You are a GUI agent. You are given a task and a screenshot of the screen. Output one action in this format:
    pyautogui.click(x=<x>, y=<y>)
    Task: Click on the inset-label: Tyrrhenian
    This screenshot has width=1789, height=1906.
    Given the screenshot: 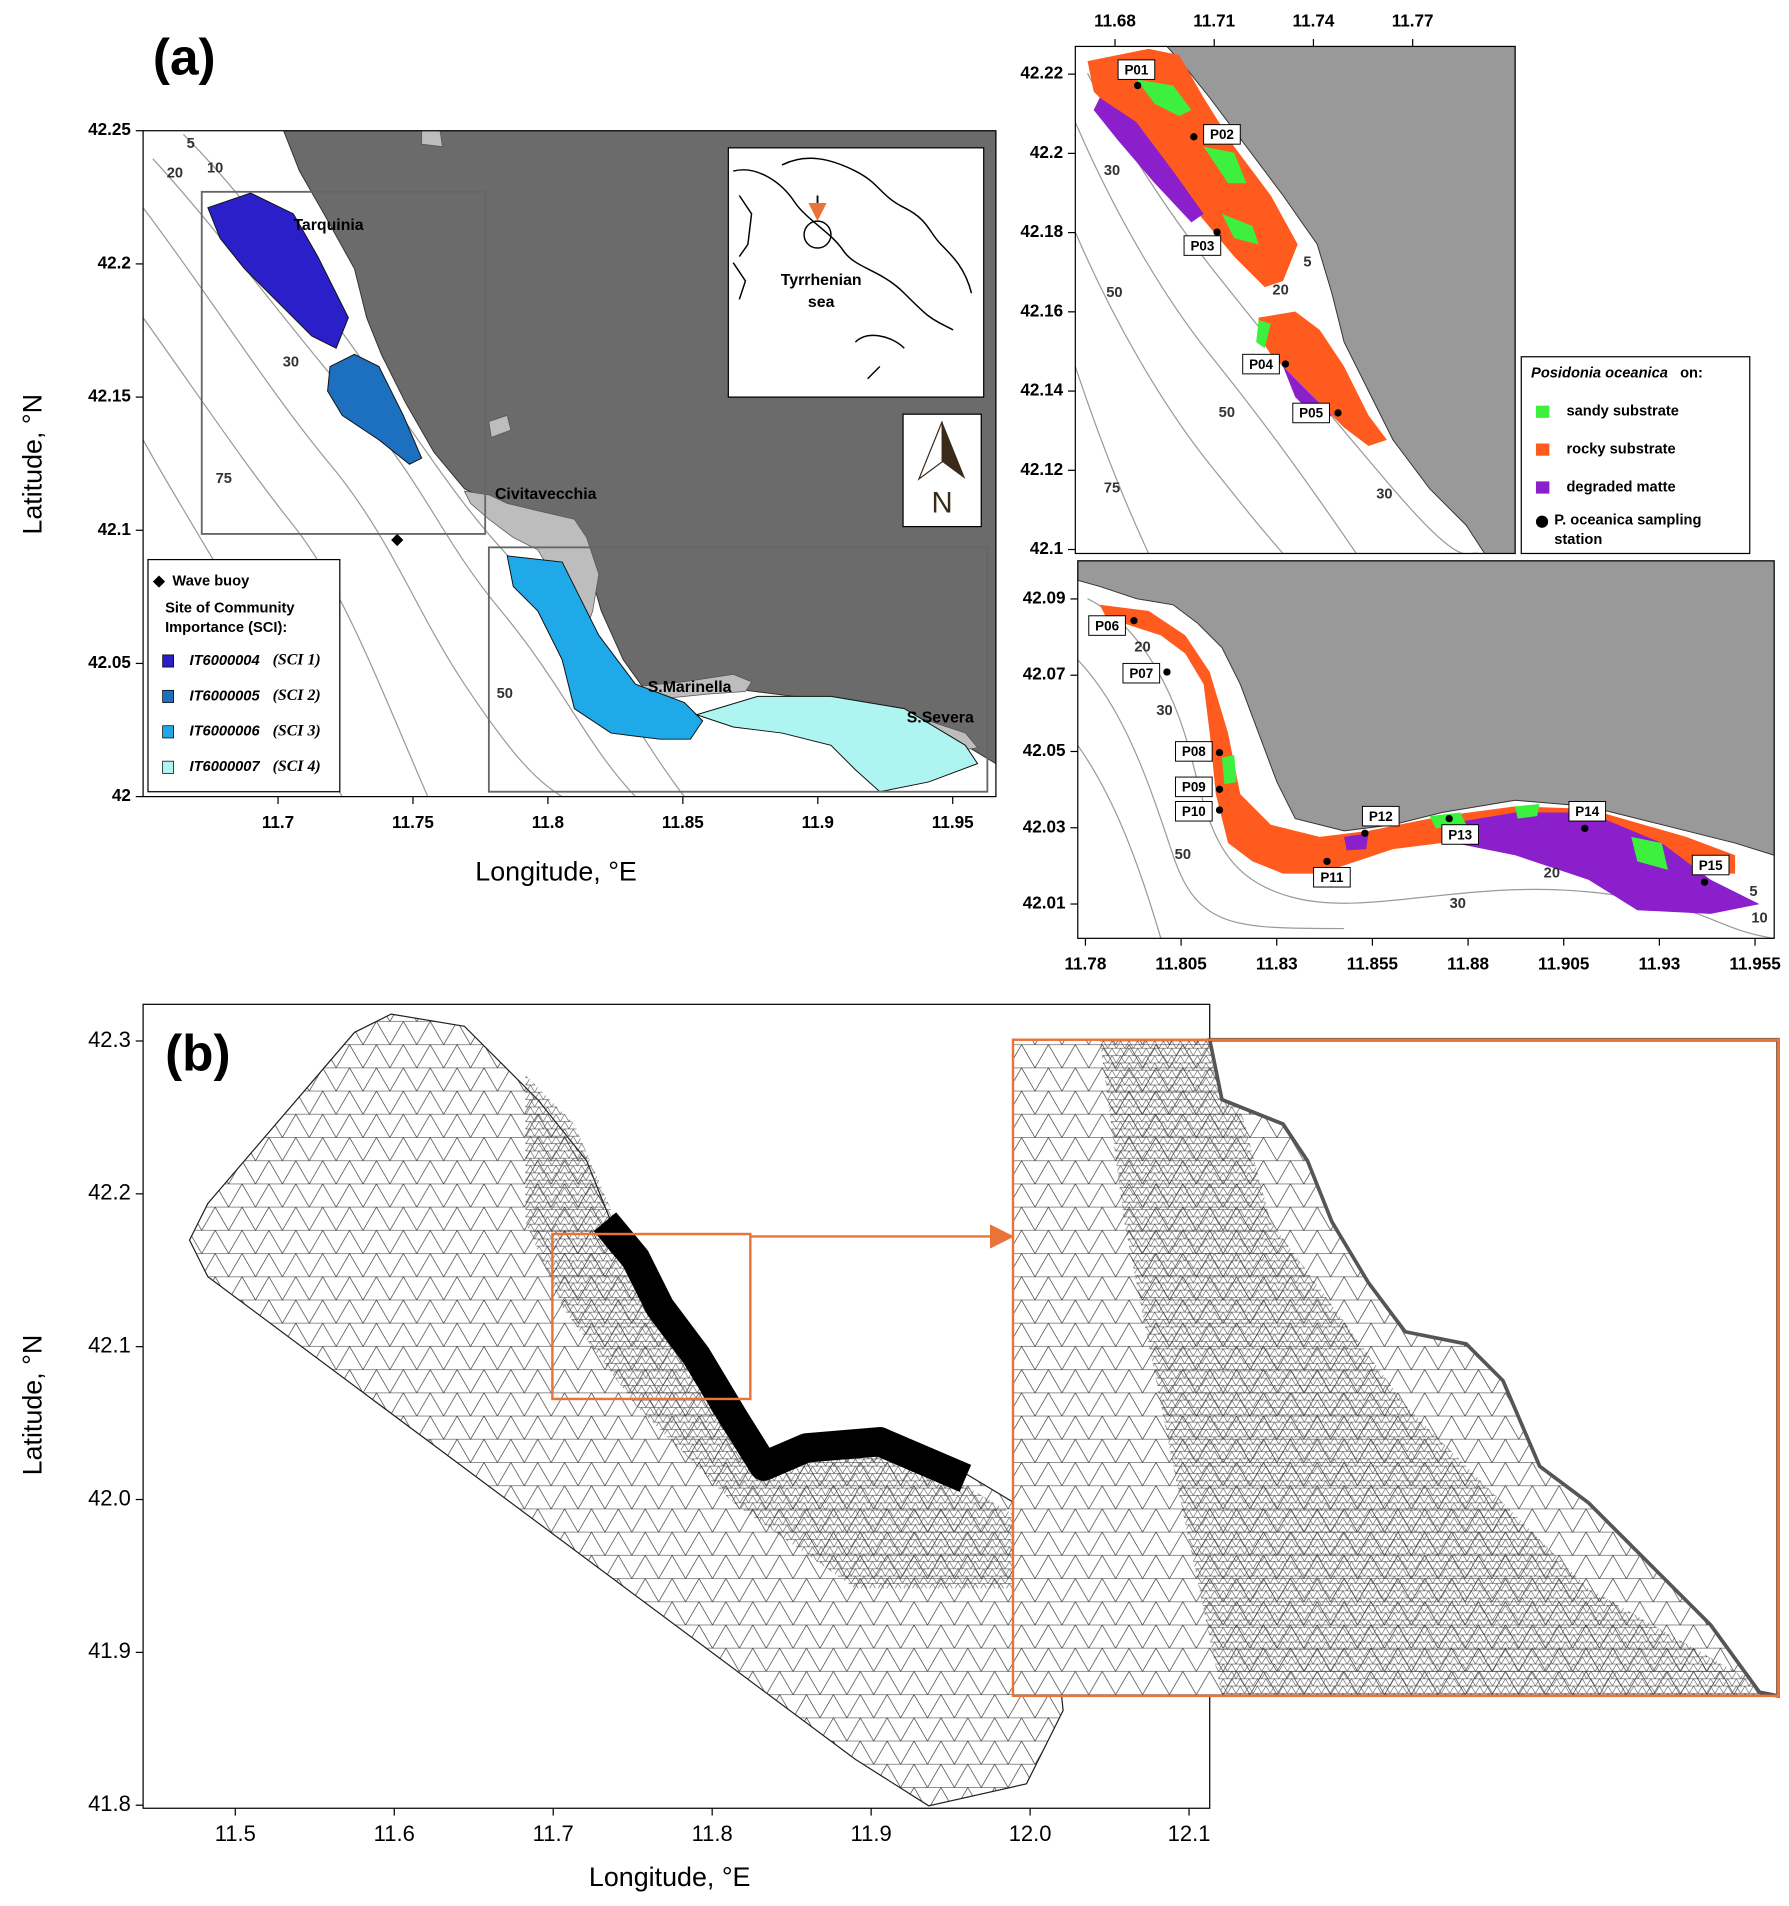 What is the action you would take?
    pyautogui.click(x=821, y=280)
    